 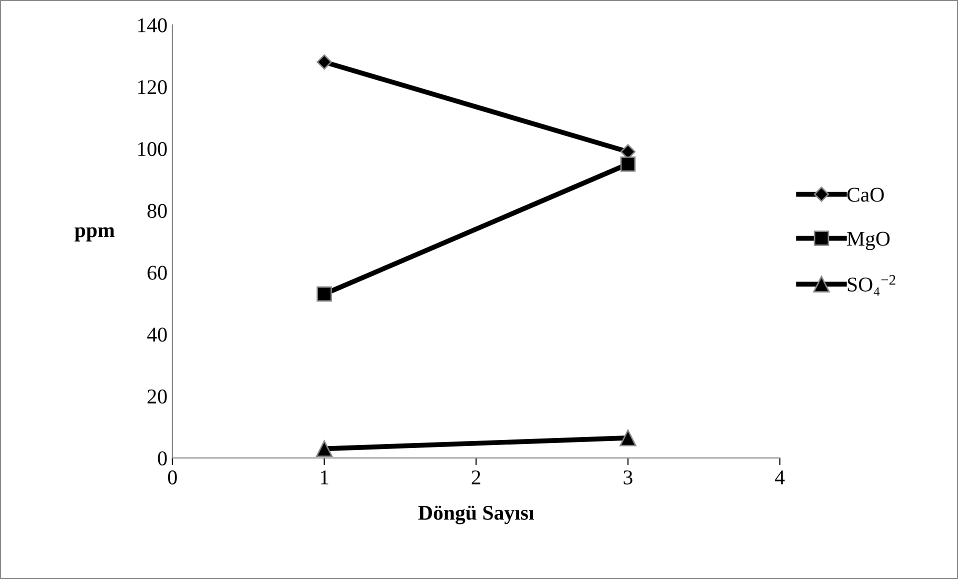 What do you see at coordinates (872, 285) in the screenshot?
I see `legend-label: SO₄$^{−2}$` at bounding box center [872, 285].